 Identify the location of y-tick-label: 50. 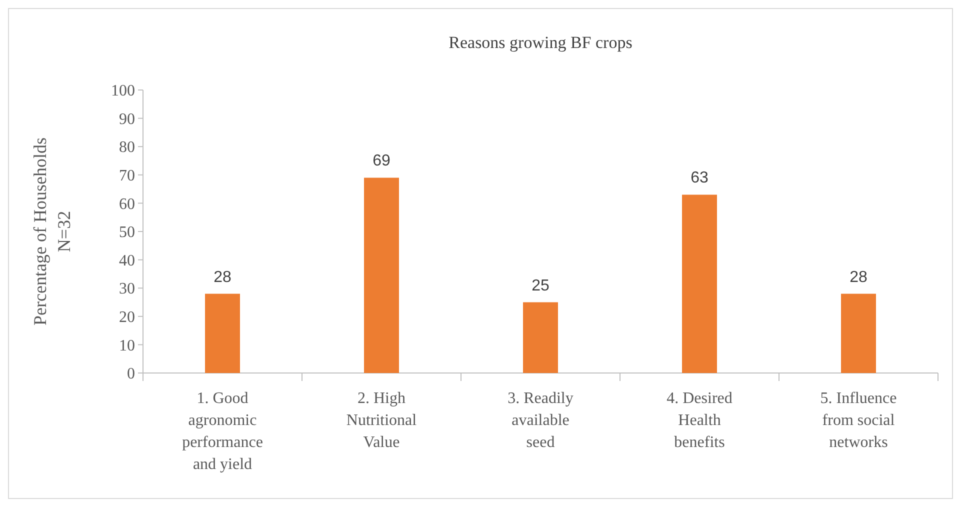
(127, 233).